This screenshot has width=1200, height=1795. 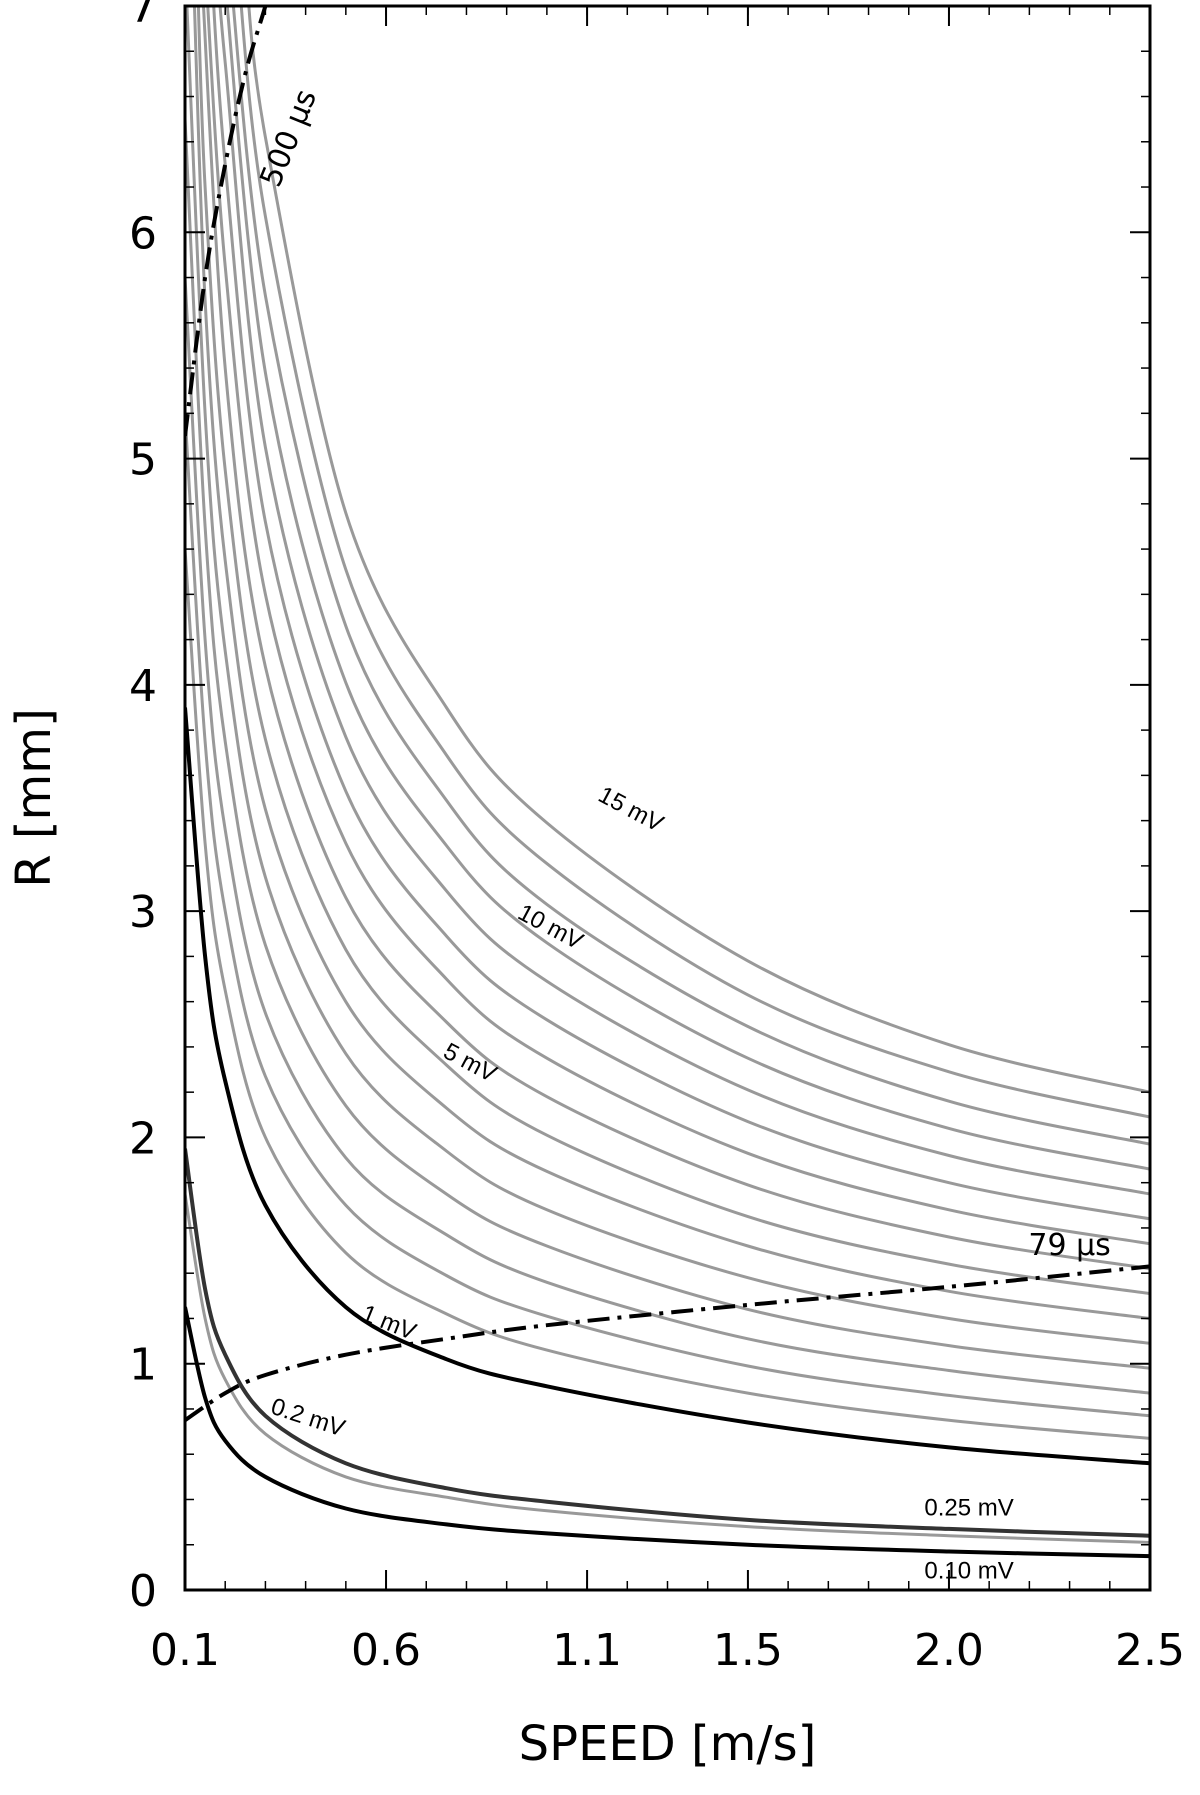 I want to click on y-tick-label: 6, so click(x=143, y=233).